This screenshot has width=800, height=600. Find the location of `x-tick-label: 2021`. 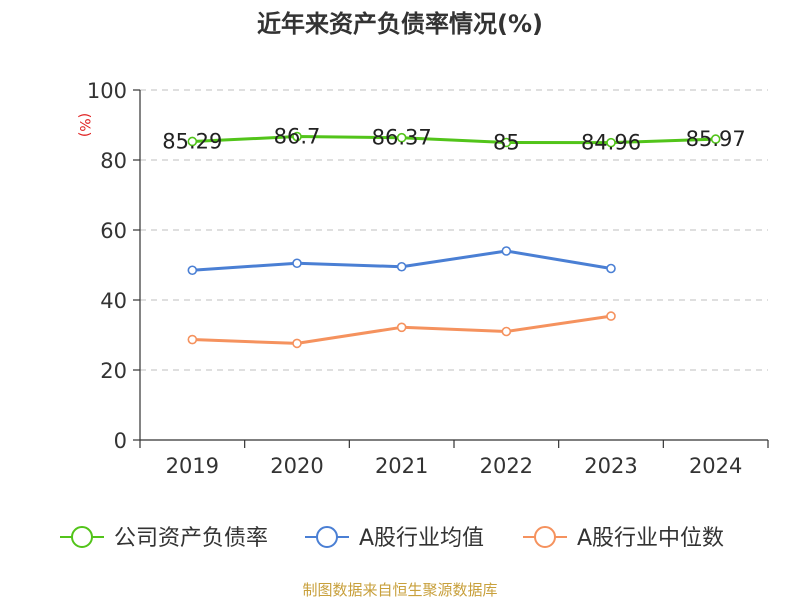

x-tick-label: 2021 is located at coordinates (401, 466).